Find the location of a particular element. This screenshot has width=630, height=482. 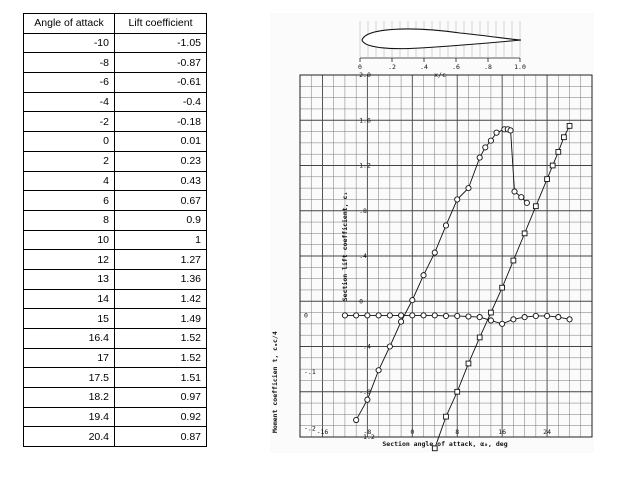

cell-lift: 1 is located at coordinates (160, 240).